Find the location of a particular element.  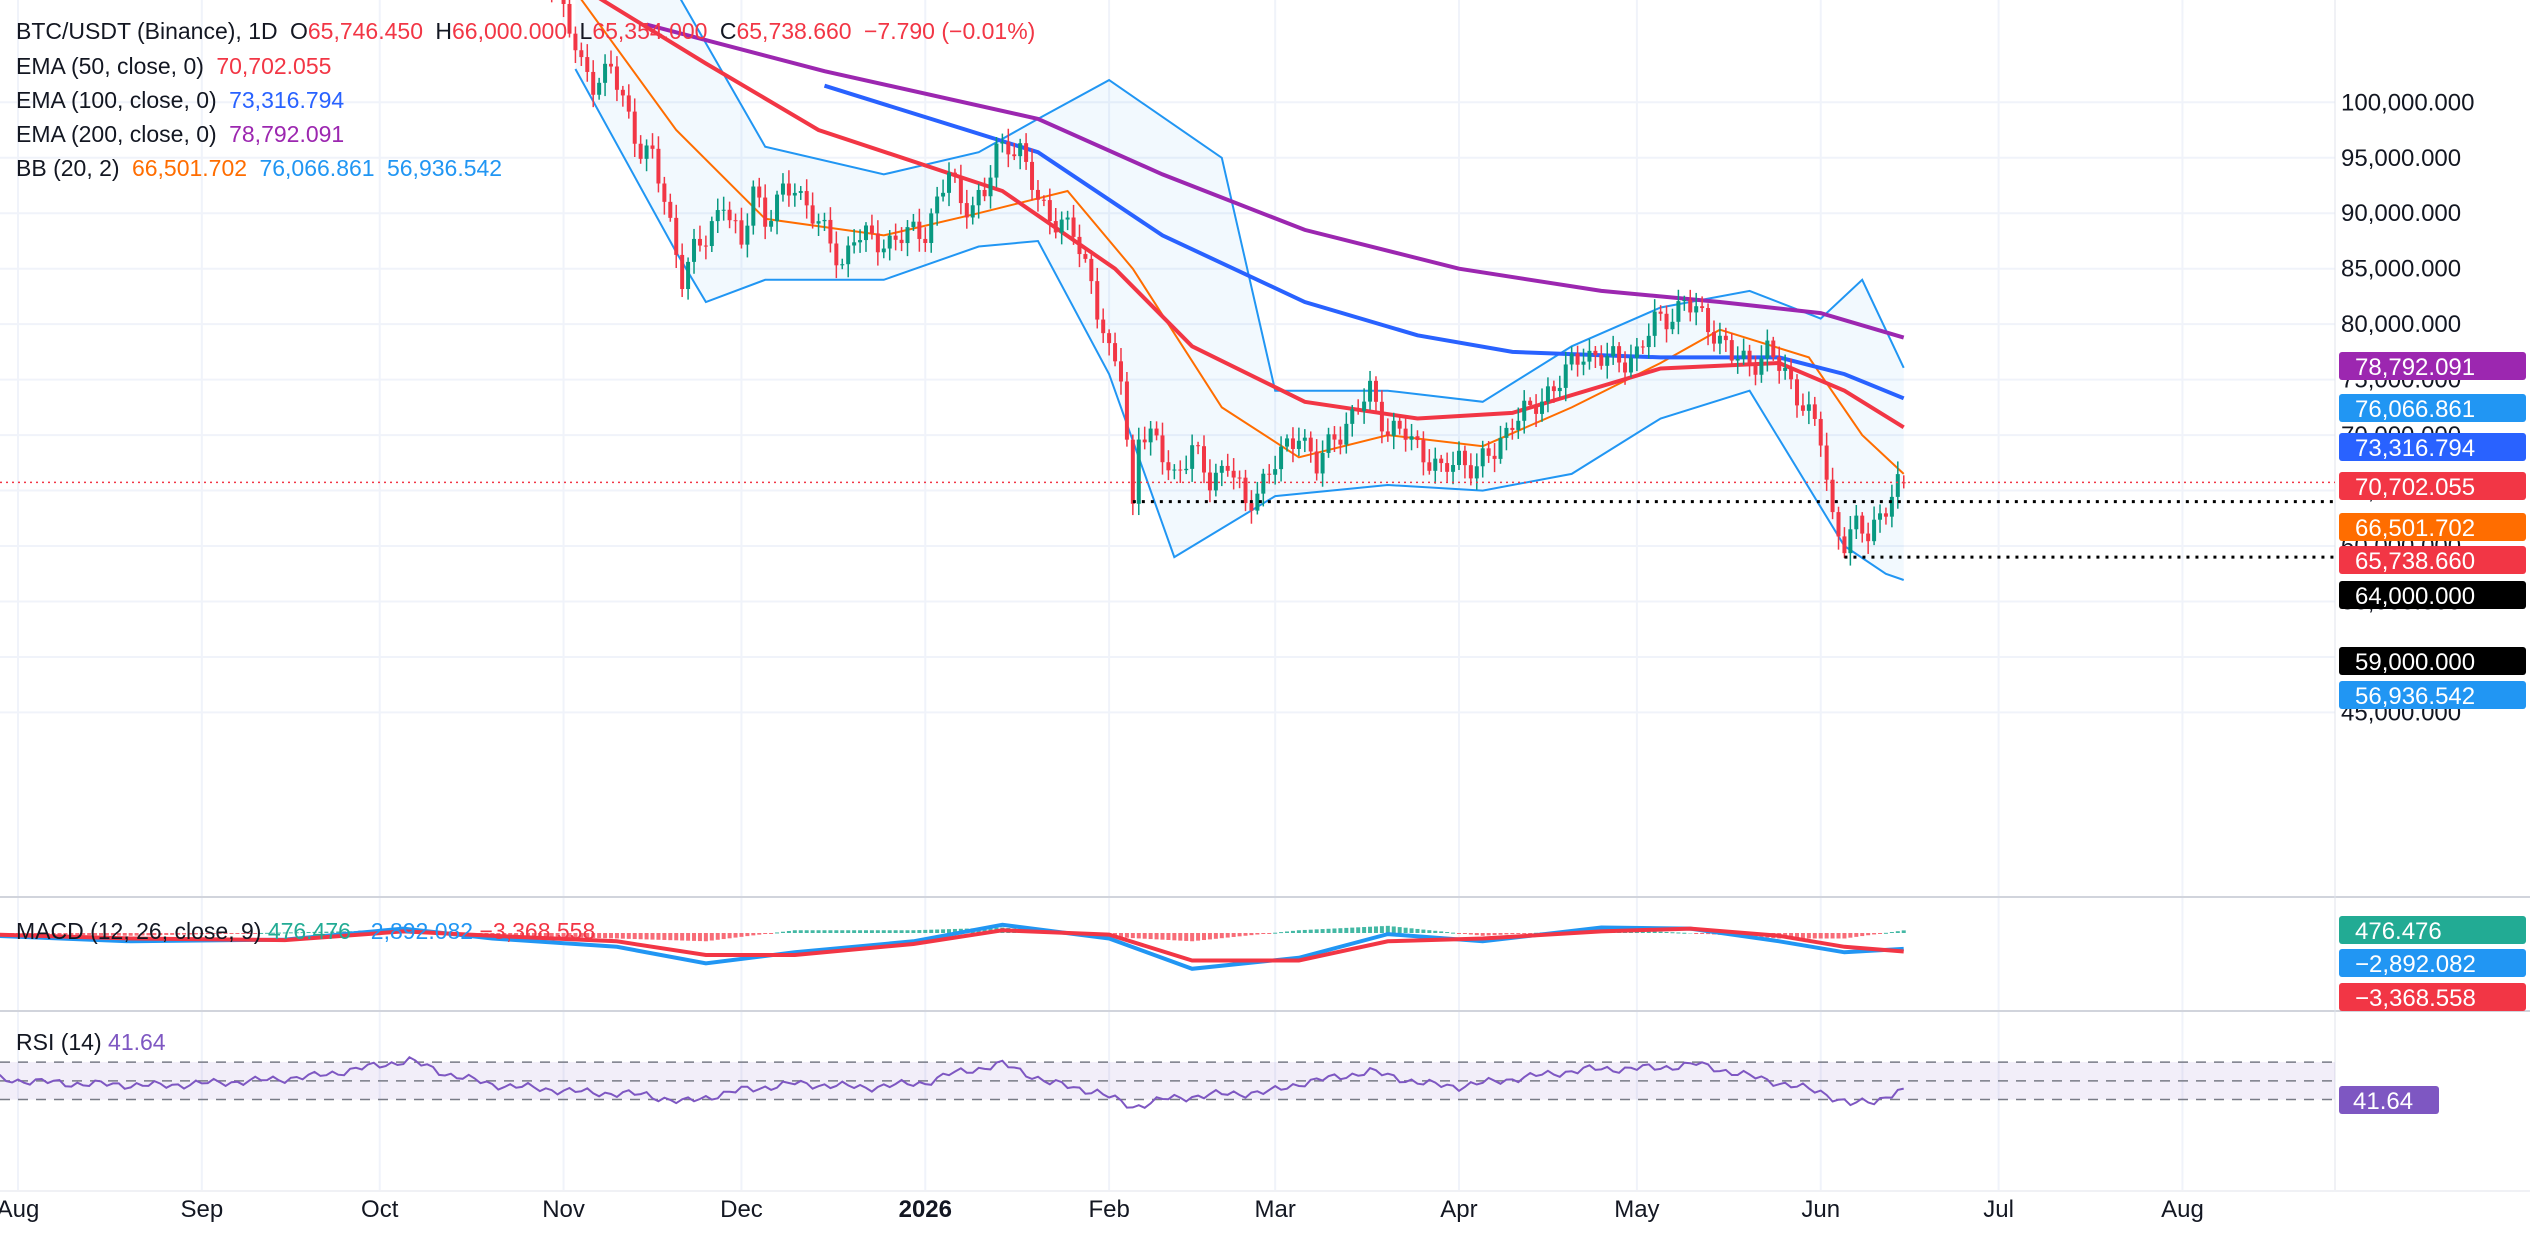

rsi-pane is located at coordinates (1167, 1082).